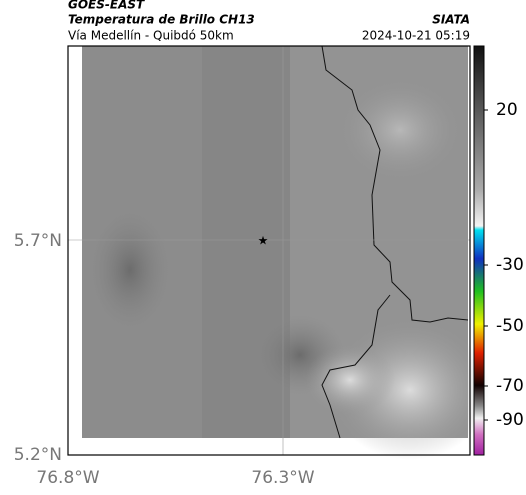  Describe the element at coordinates (510, 326) in the screenshot. I see `colorbar-tick-label: -50` at that location.